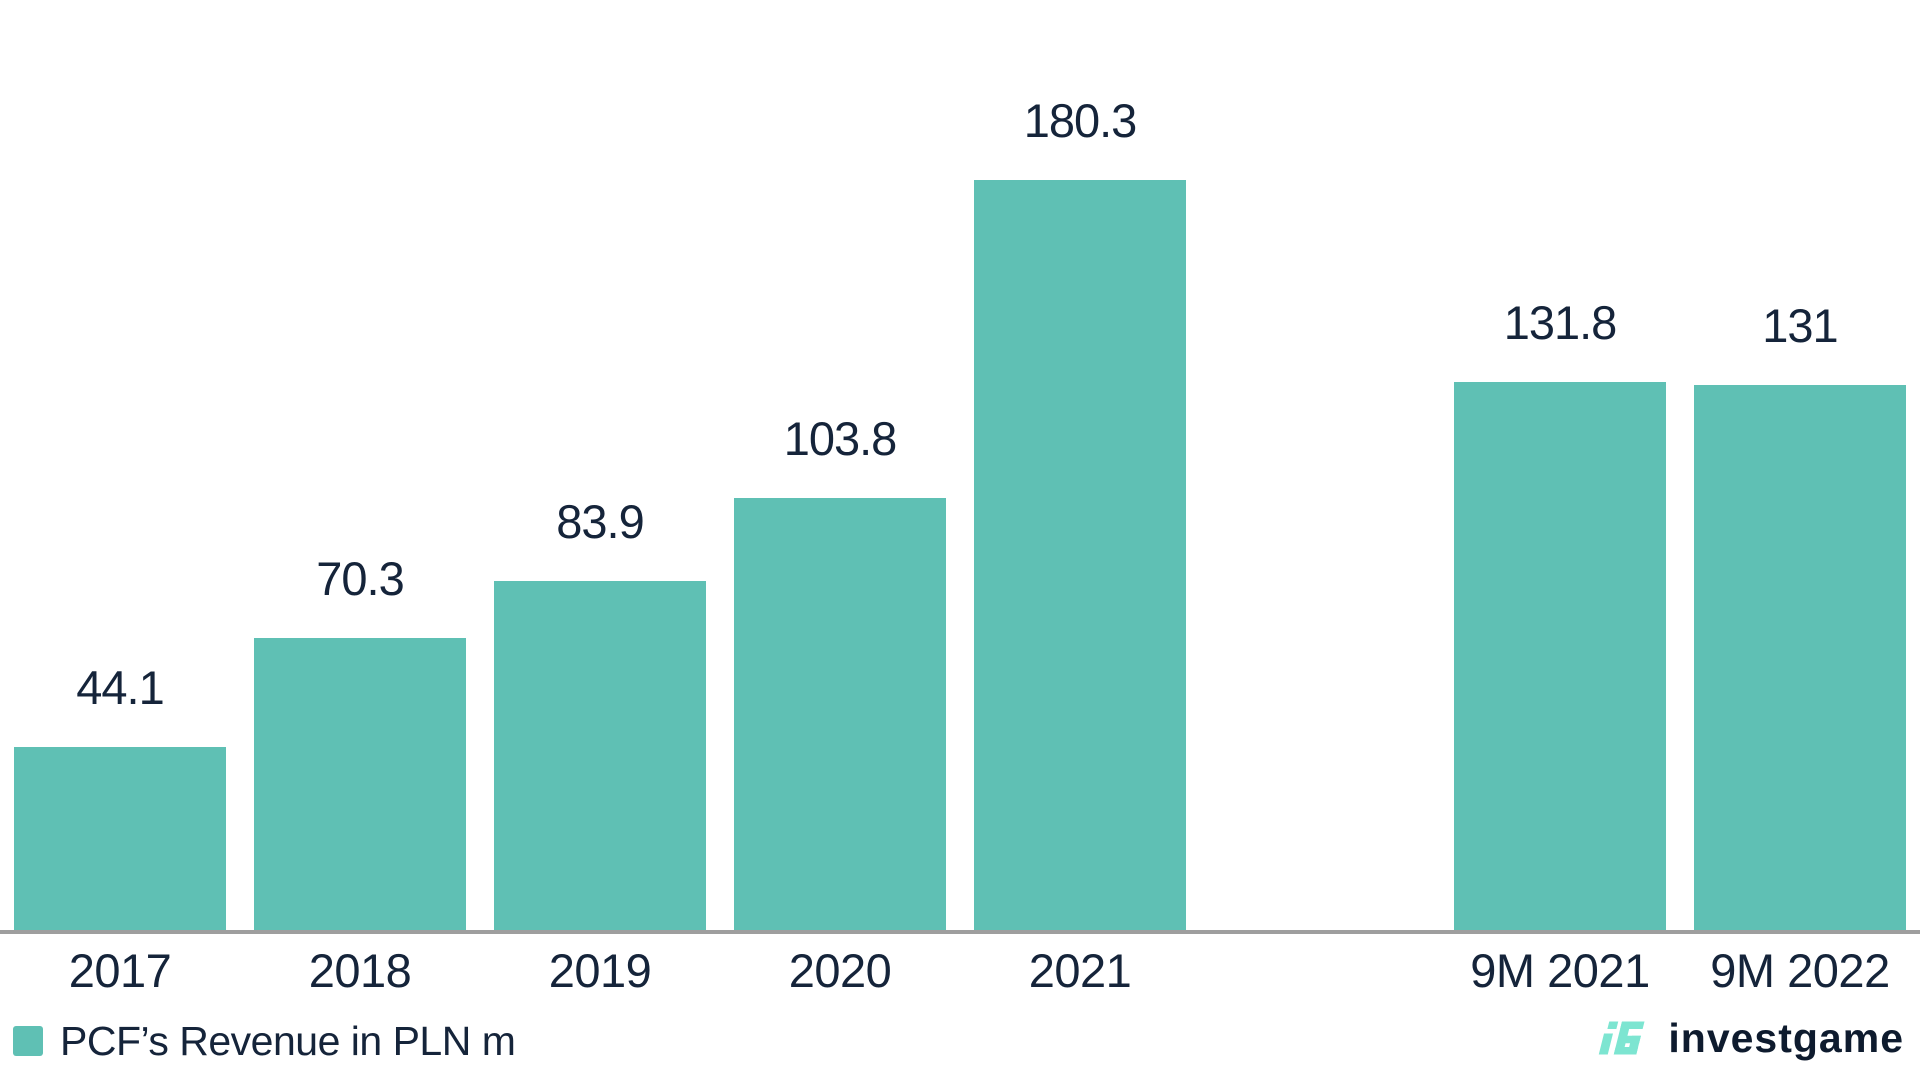  I want to click on bar-slot: 70.3, so click(360, 465).